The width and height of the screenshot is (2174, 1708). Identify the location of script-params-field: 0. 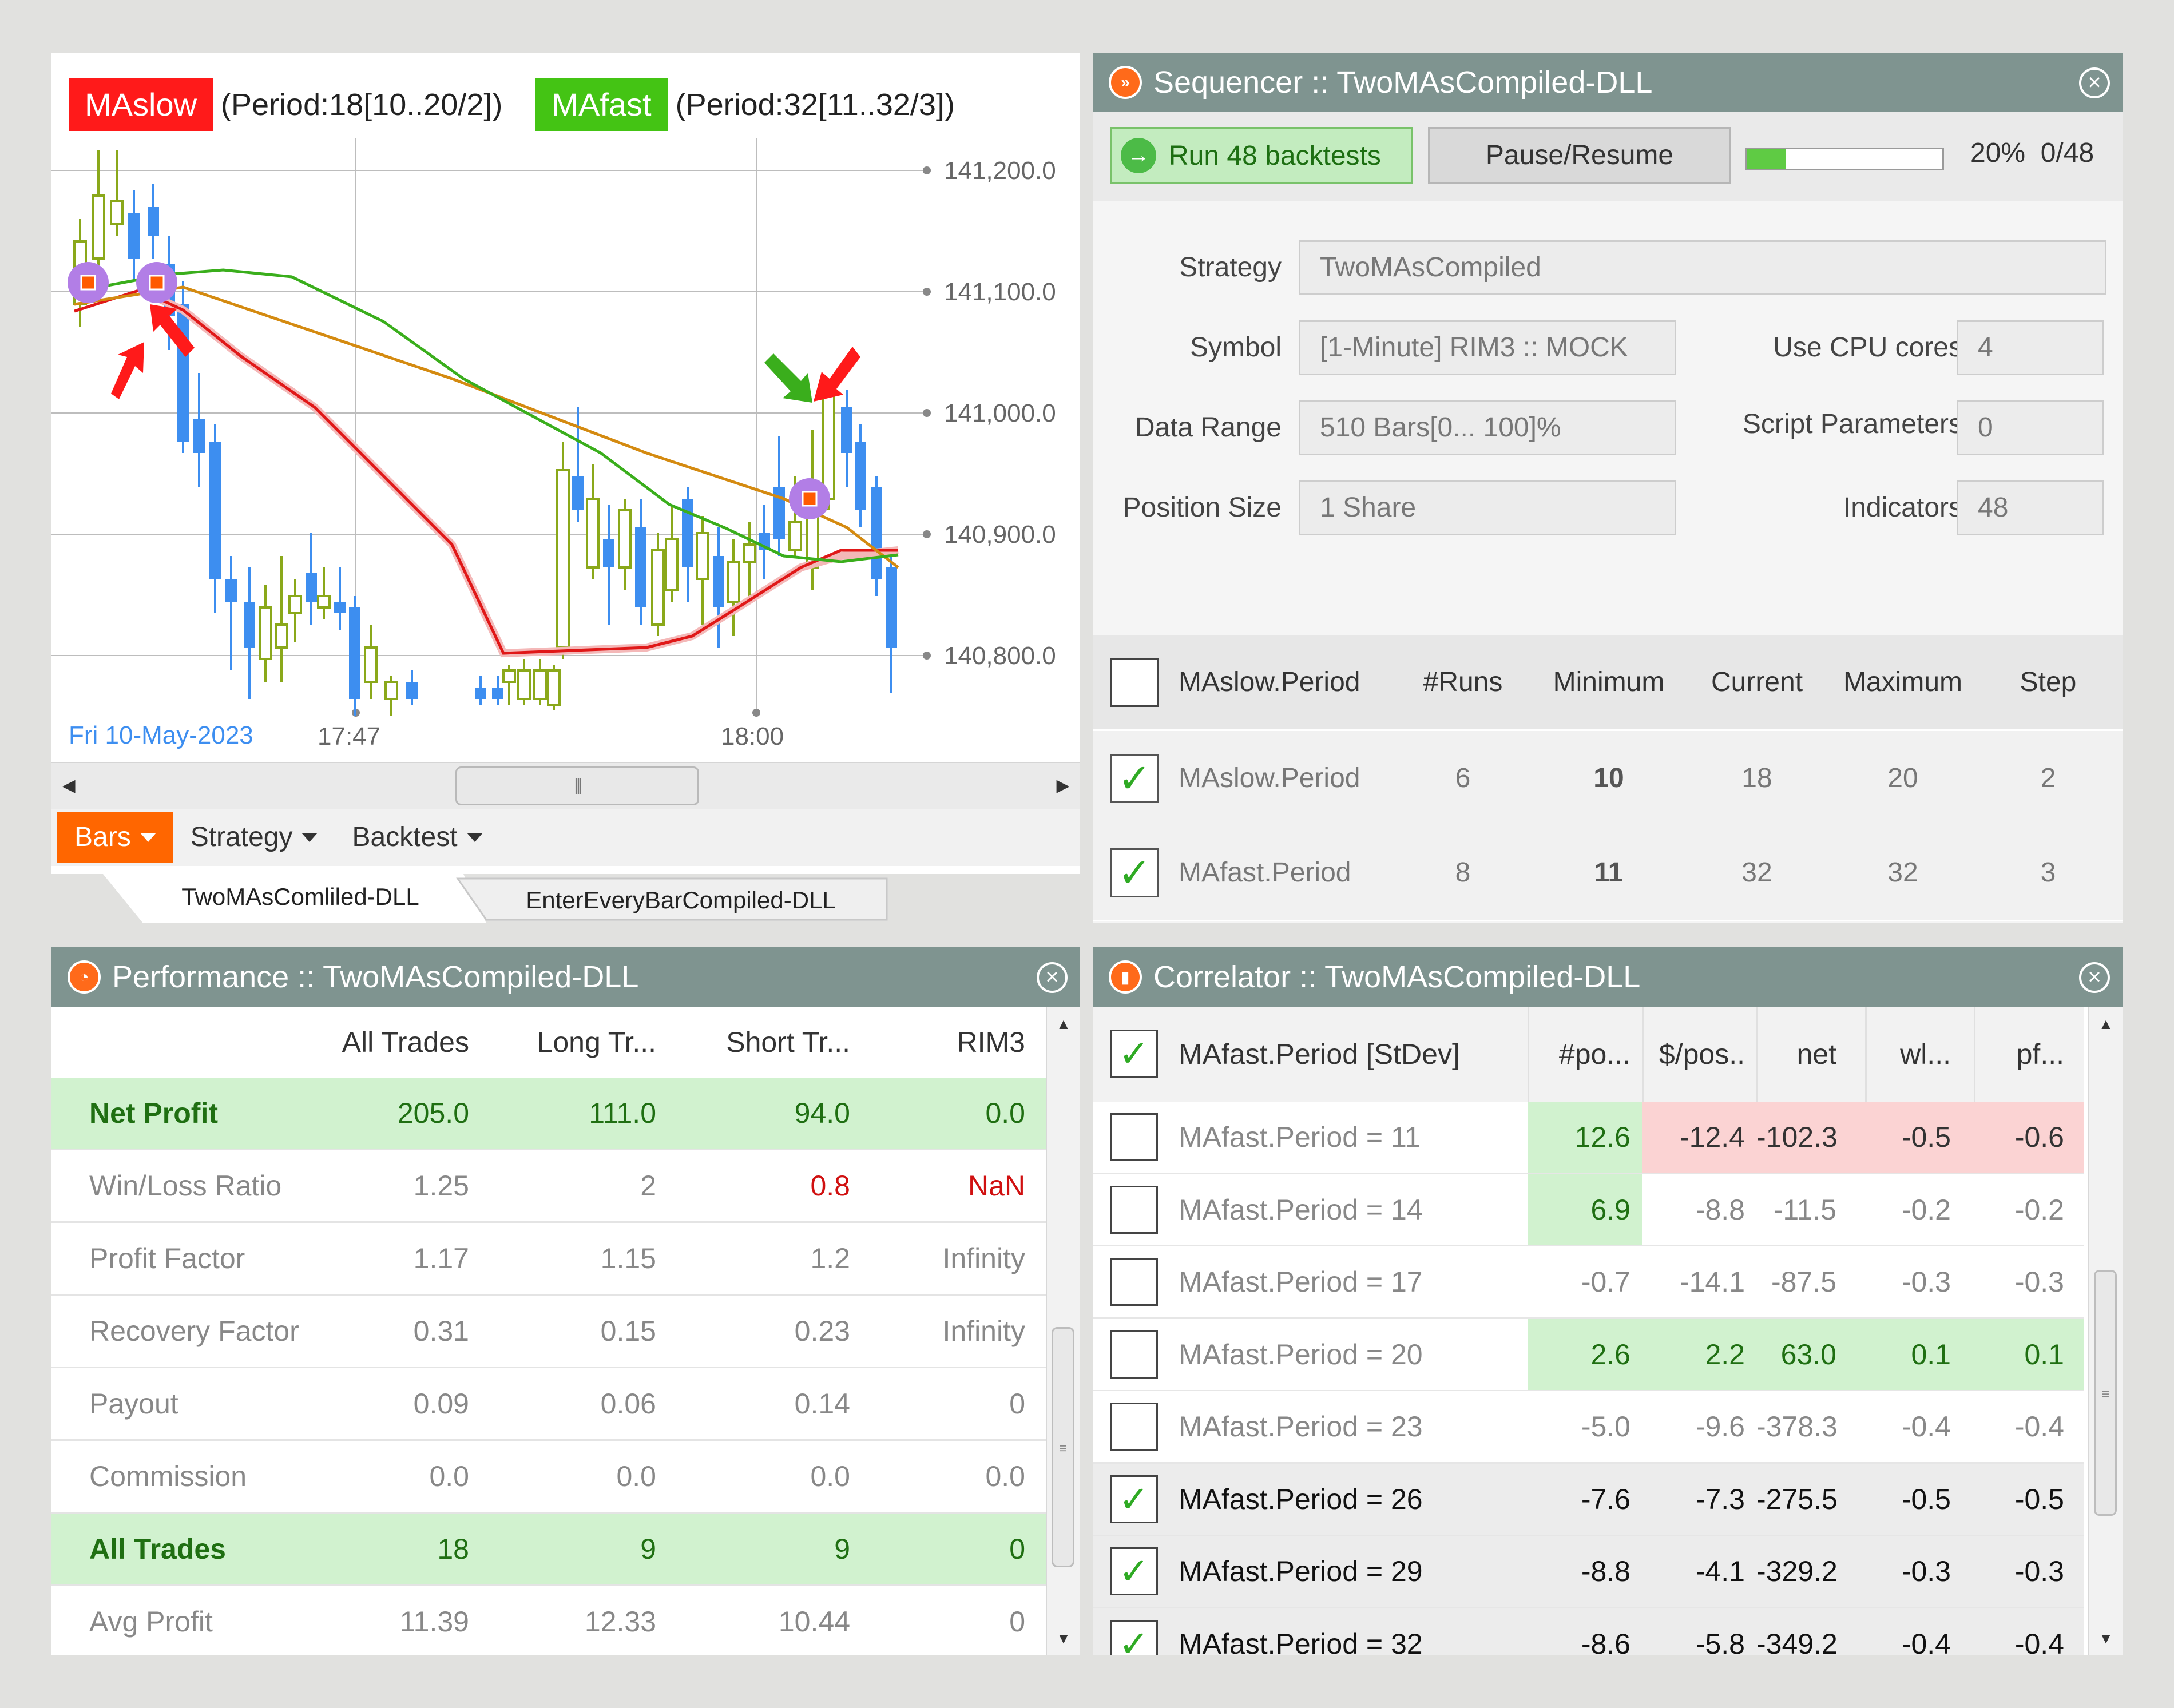
(2031, 427).